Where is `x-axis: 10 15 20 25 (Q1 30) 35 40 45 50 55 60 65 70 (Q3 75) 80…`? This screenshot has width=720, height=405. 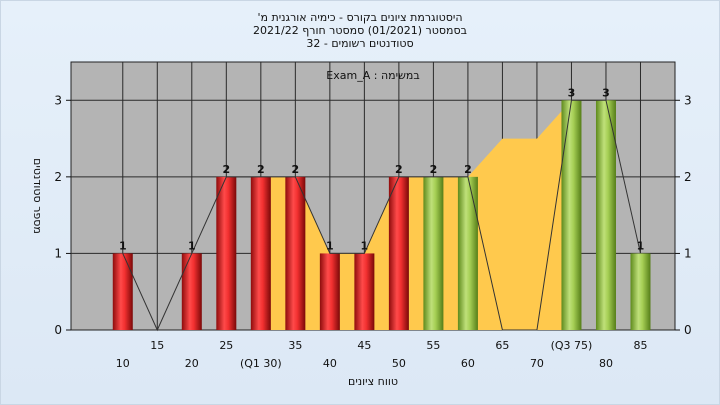 x-axis: 10 15 20 25 (Q1 30) 35 40 45 50 55 60 65 70 (Q3 75) 80… is located at coordinates (382, 354).